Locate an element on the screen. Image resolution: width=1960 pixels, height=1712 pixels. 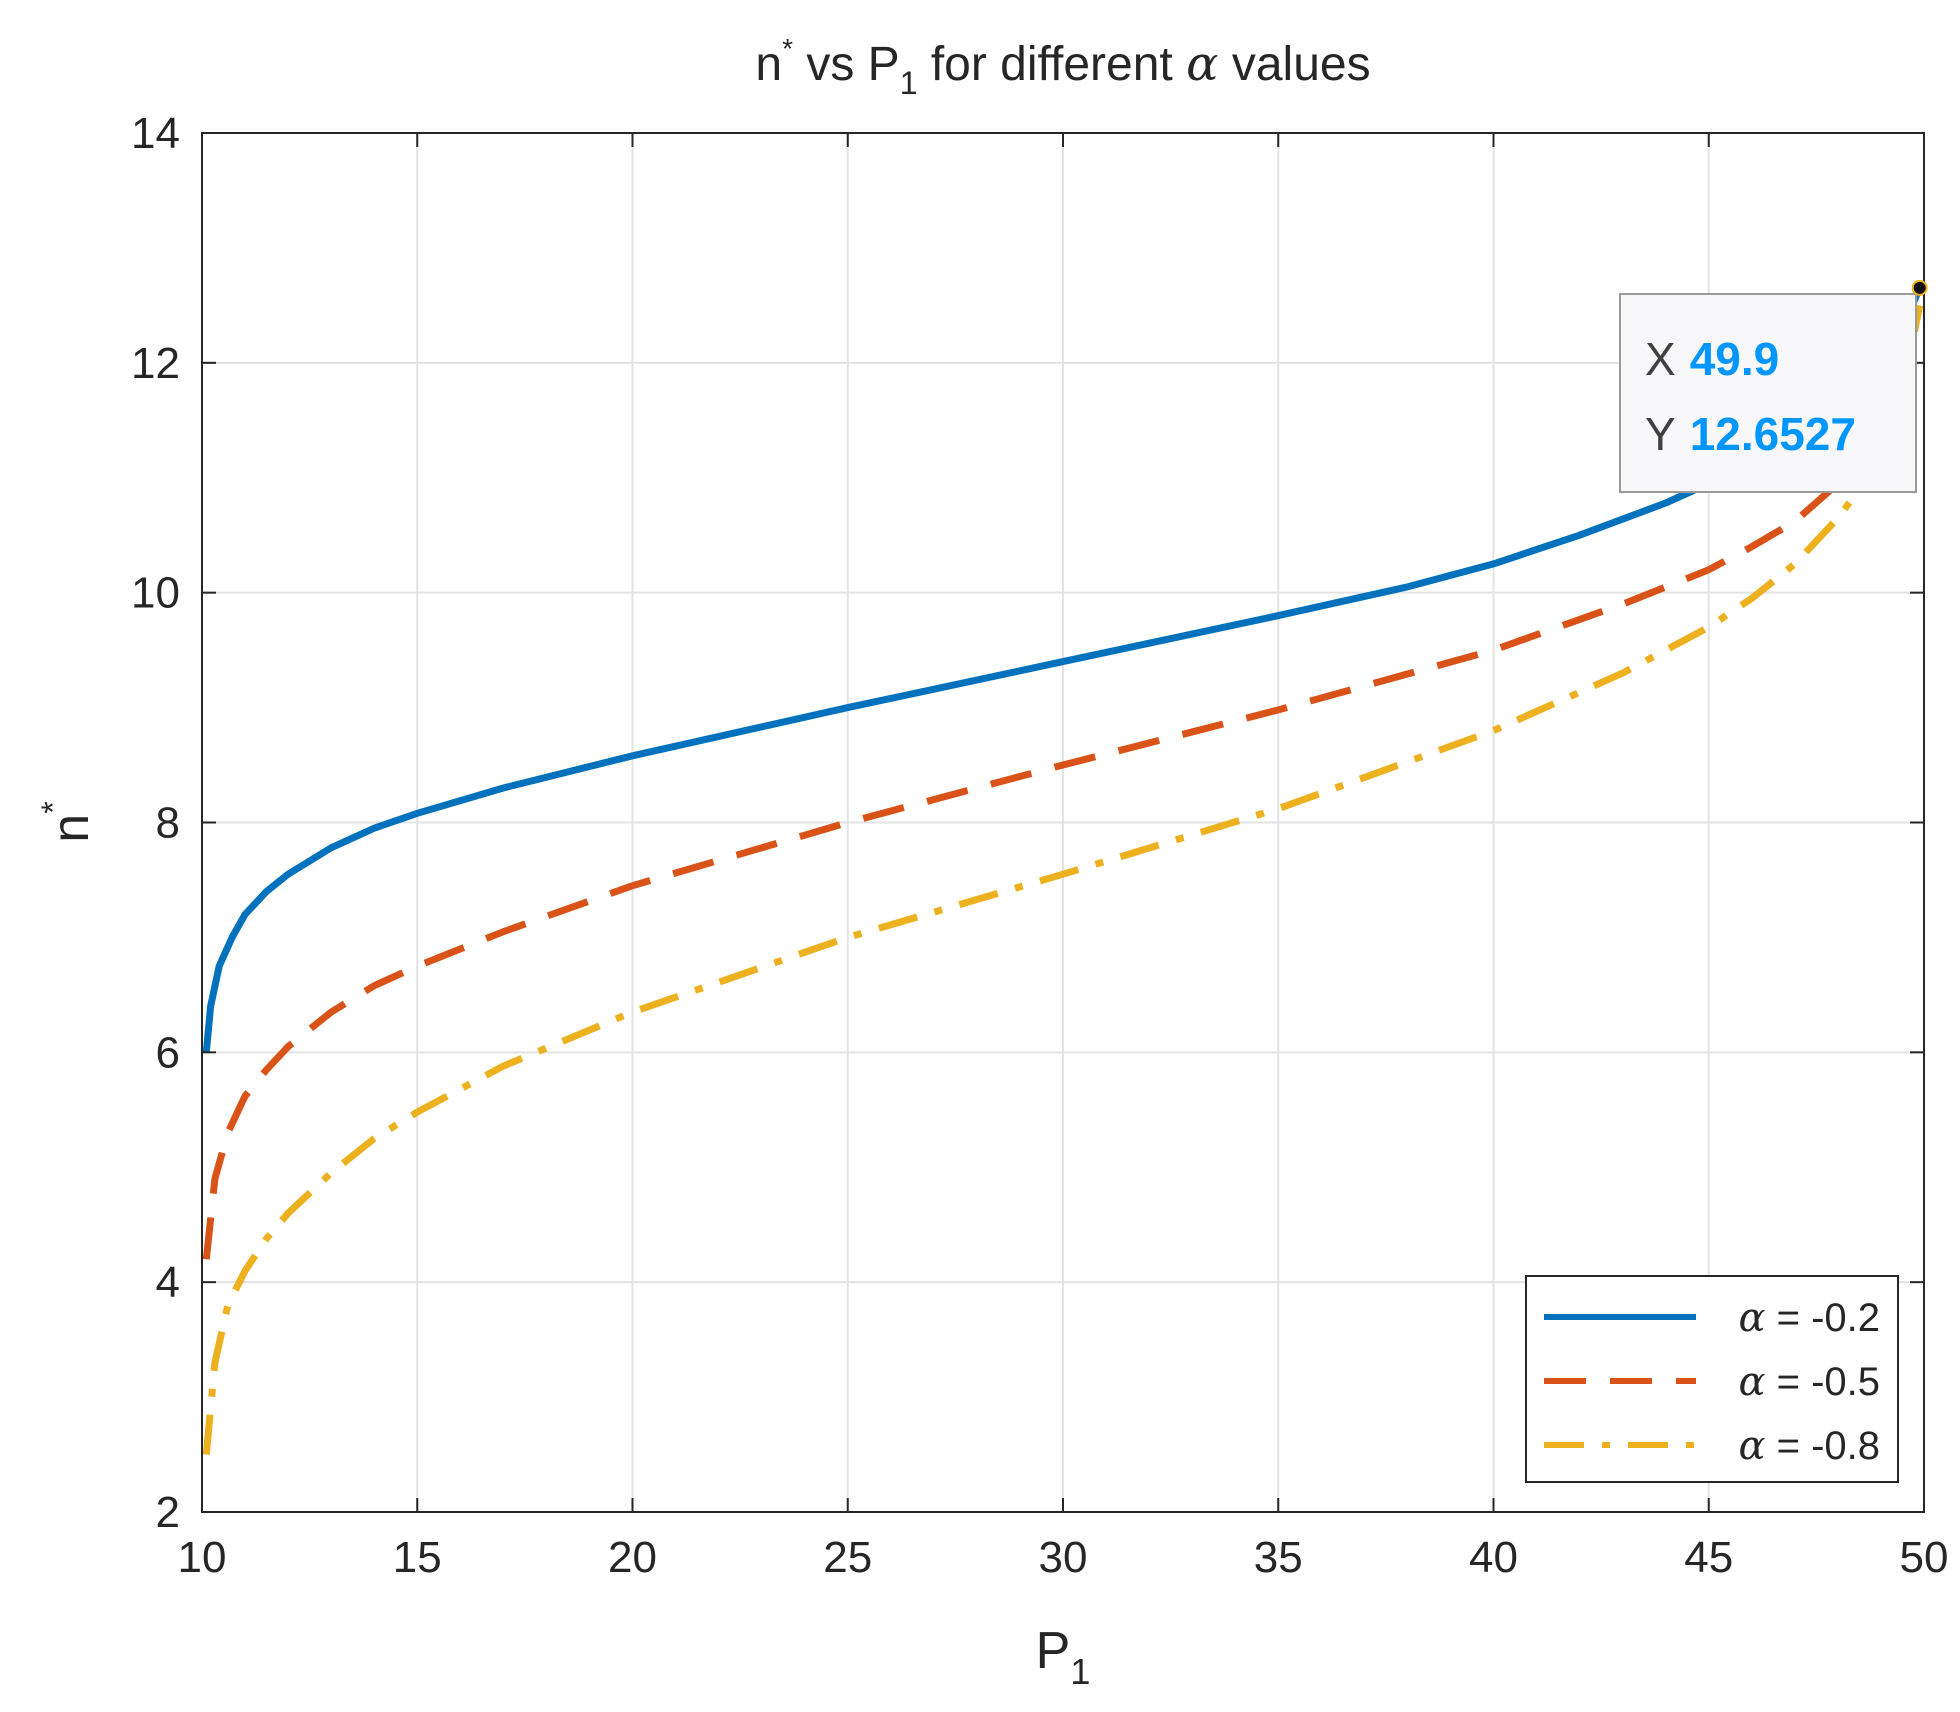
x-tick-label: 40 is located at coordinates (1493, 1557).